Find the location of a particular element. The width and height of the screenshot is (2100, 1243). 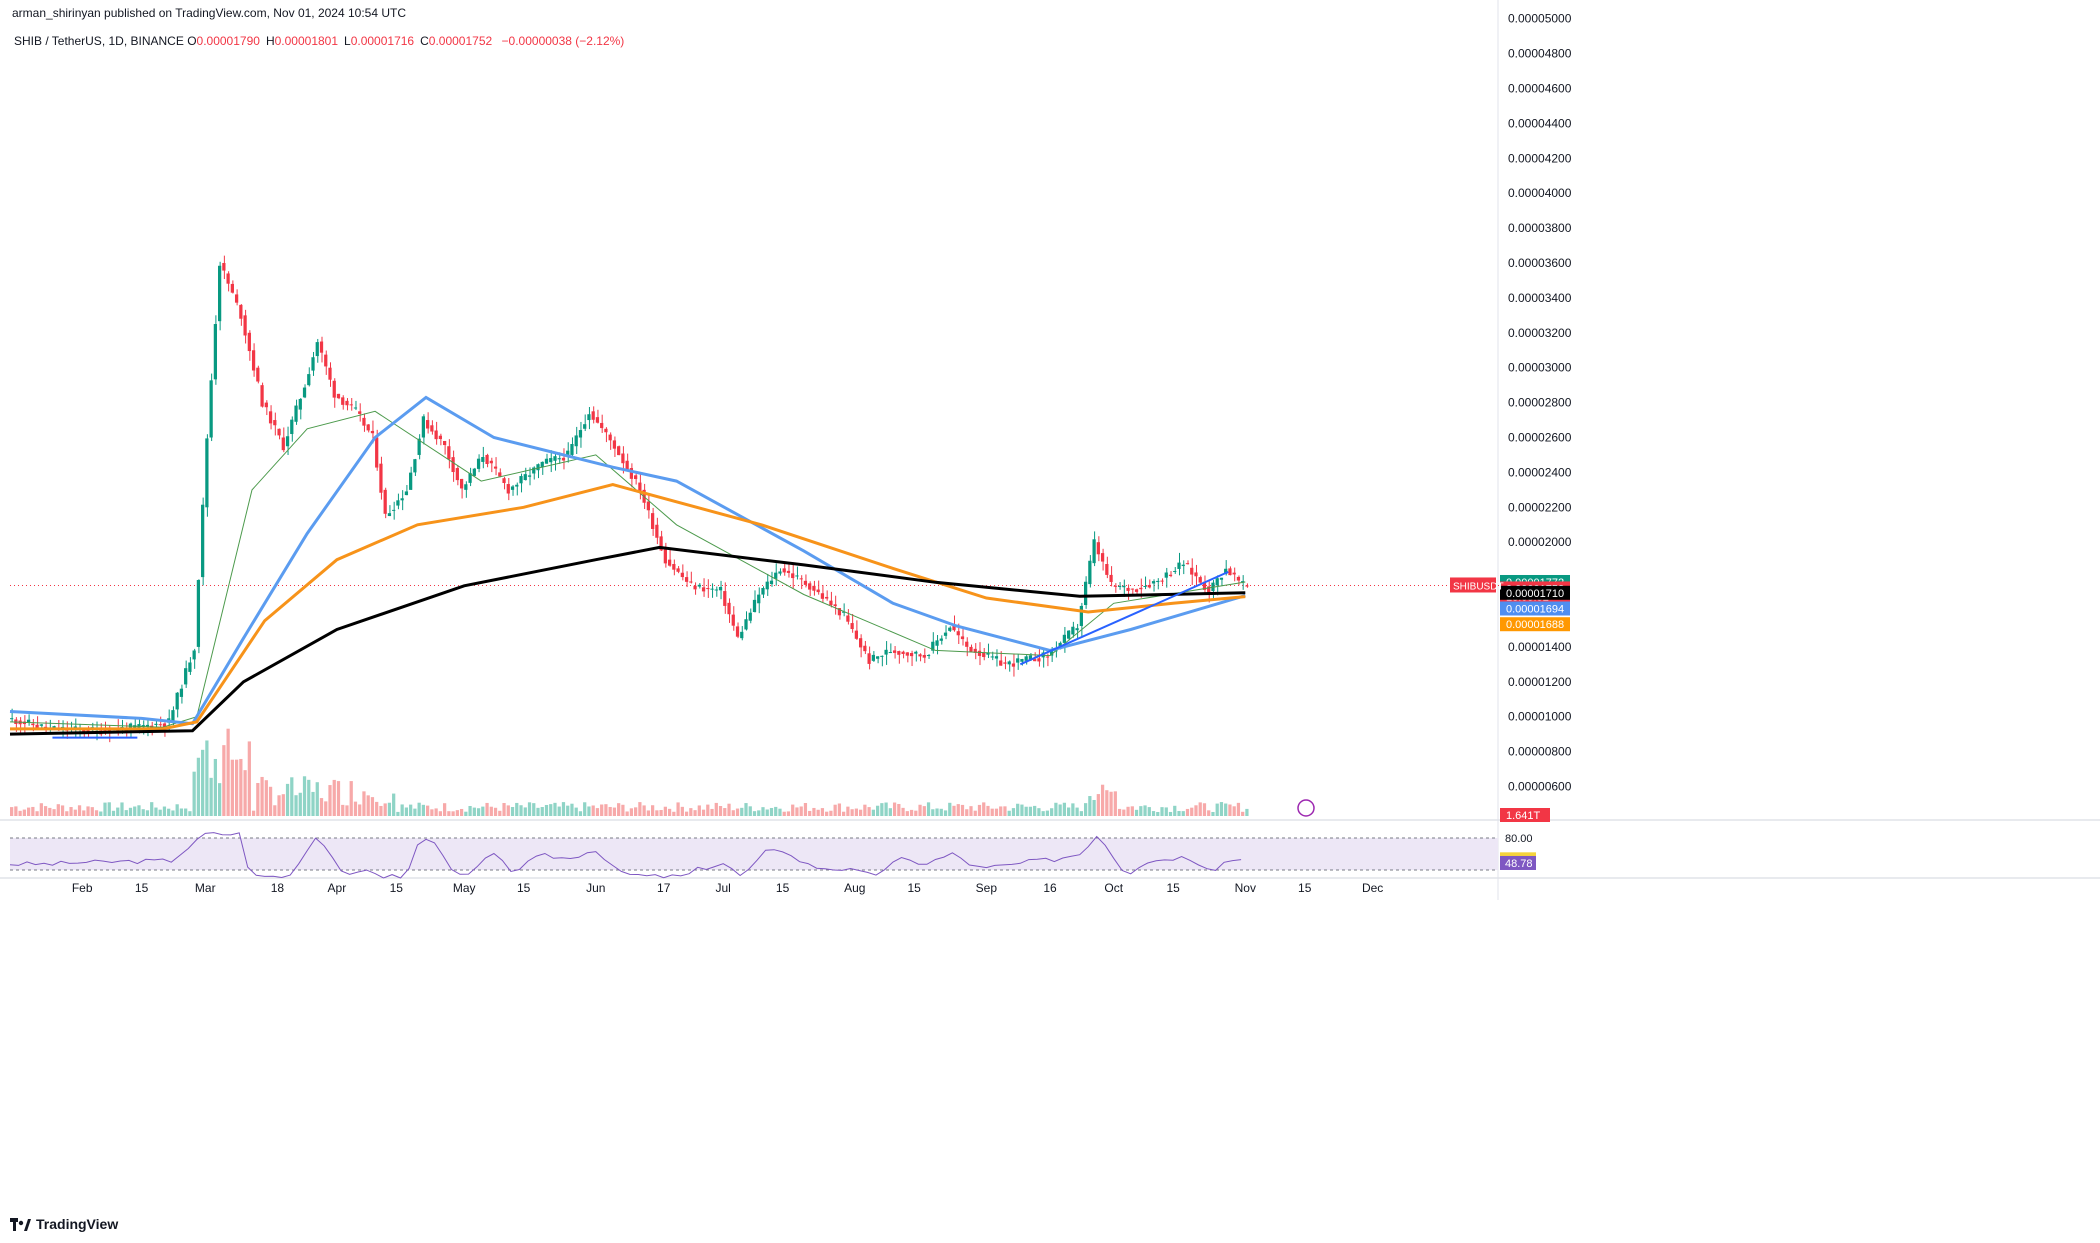

price-tick-label: 0.00002000 is located at coordinates (1540, 542).